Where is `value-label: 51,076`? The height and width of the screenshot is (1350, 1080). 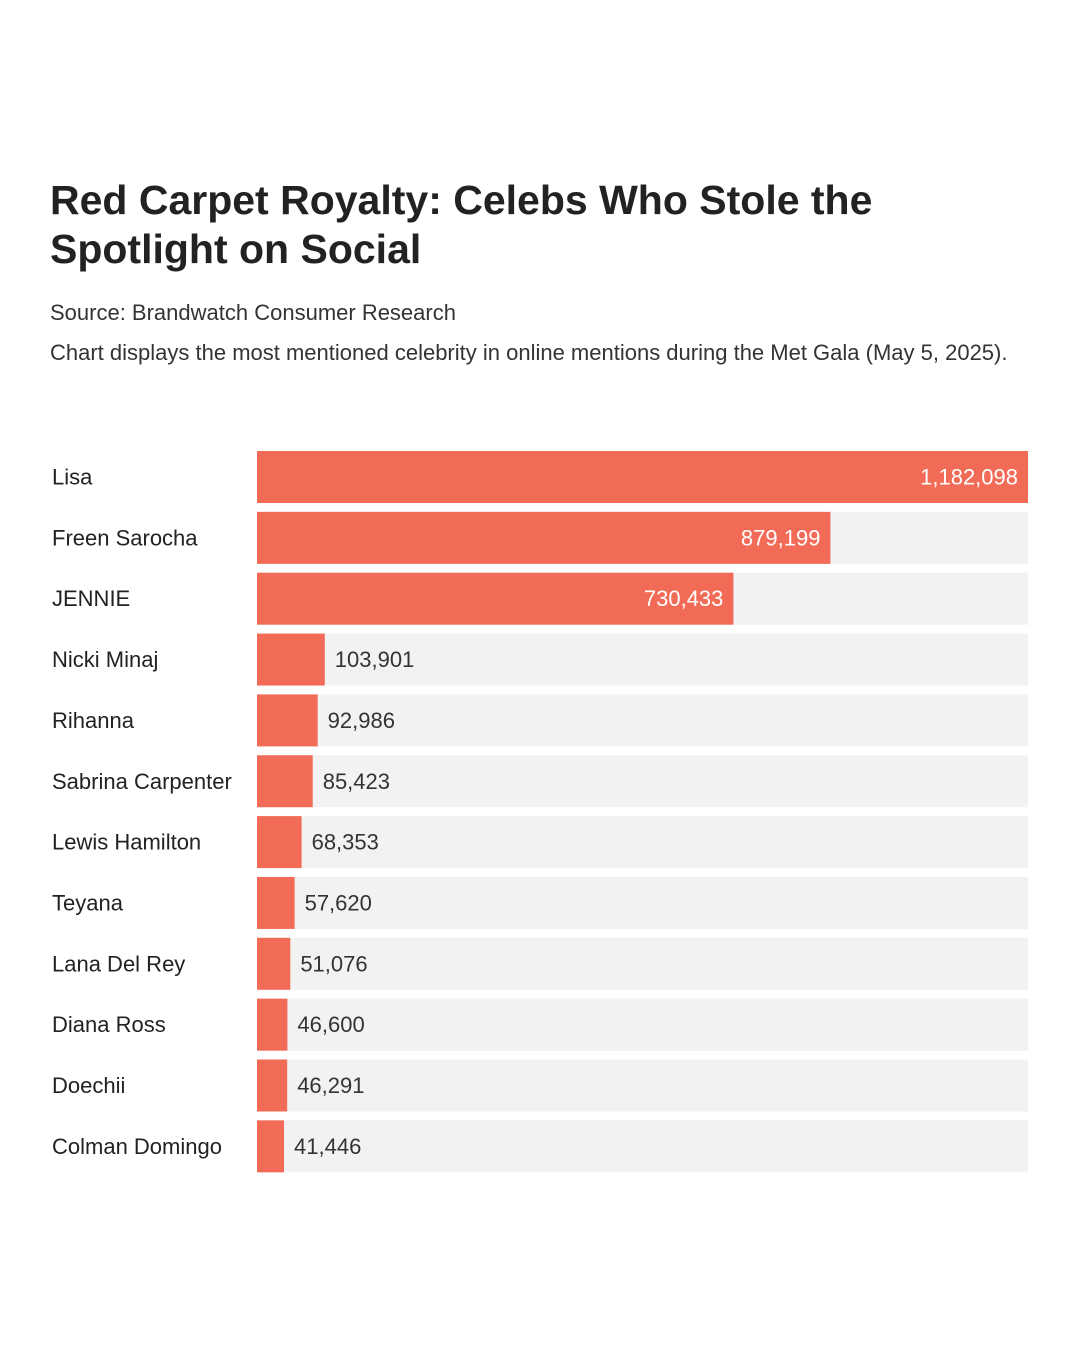 value-label: 51,076 is located at coordinates (333, 963).